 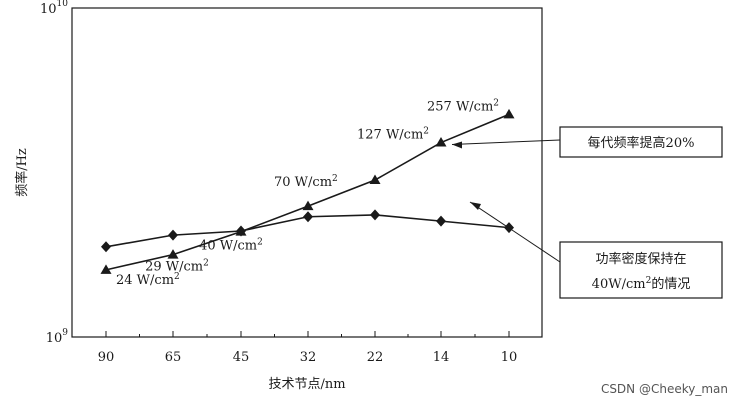 What do you see at coordinates (173, 357) in the screenshot?
I see `x-tick-label: 65` at bounding box center [173, 357].